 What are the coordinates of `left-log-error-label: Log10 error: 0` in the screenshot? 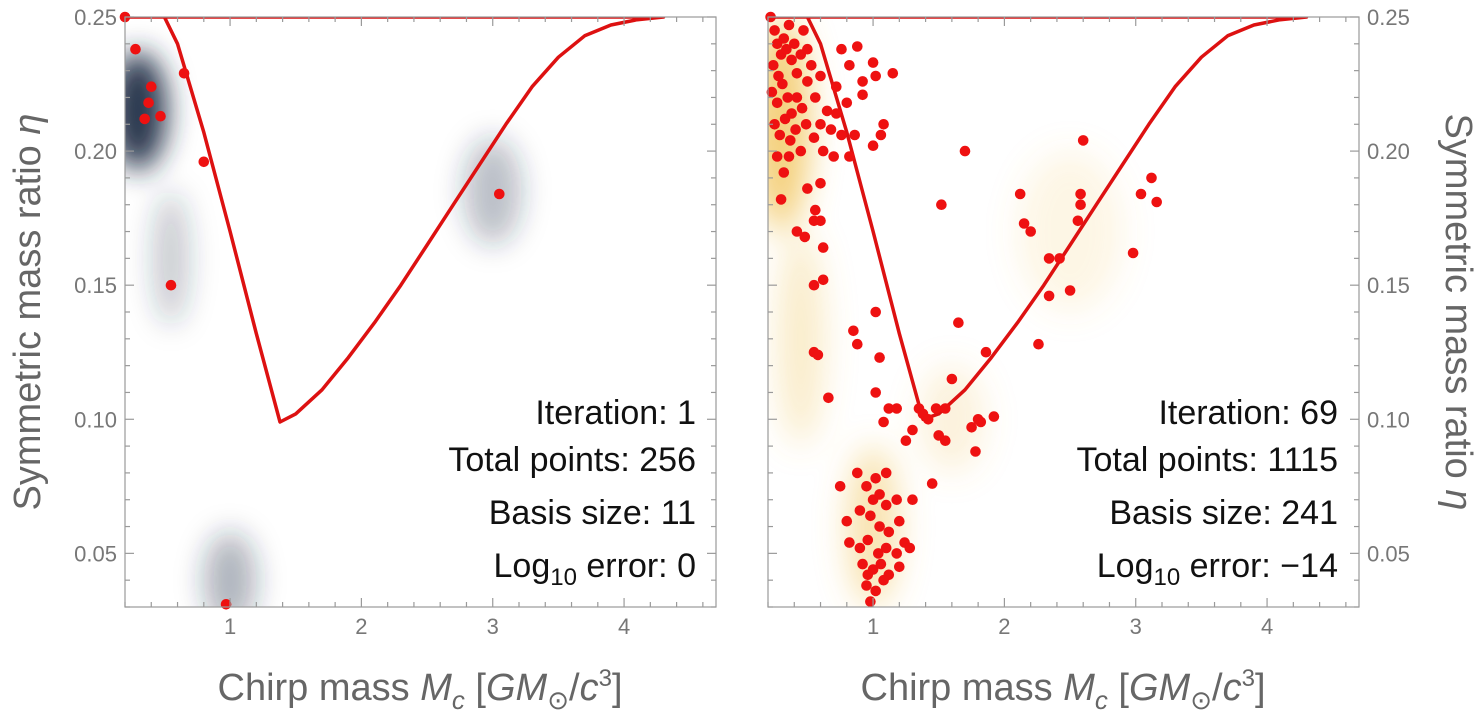 It's located at (595, 569).